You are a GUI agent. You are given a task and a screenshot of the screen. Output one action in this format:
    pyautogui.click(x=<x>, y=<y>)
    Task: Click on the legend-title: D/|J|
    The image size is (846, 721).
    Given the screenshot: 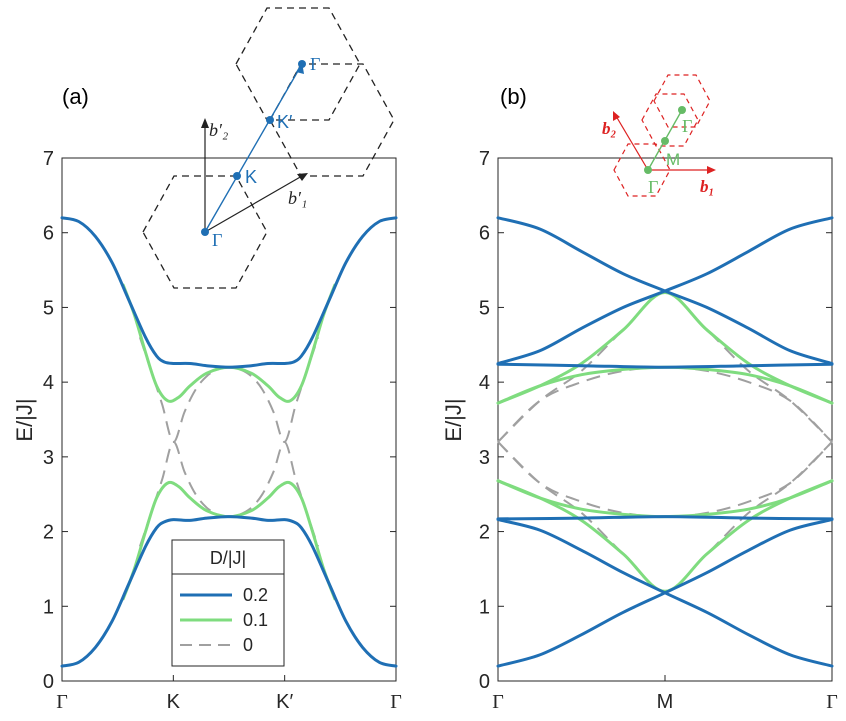 What is the action you would take?
    pyautogui.click(x=228, y=558)
    